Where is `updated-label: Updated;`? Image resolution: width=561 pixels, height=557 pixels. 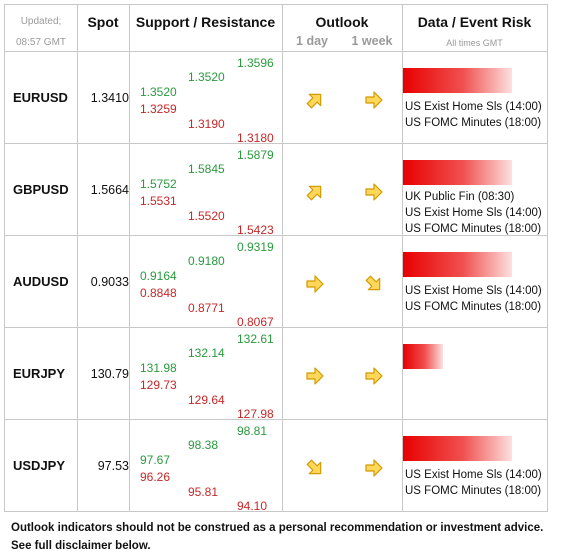 updated-label: Updated; is located at coordinates (41, 21).